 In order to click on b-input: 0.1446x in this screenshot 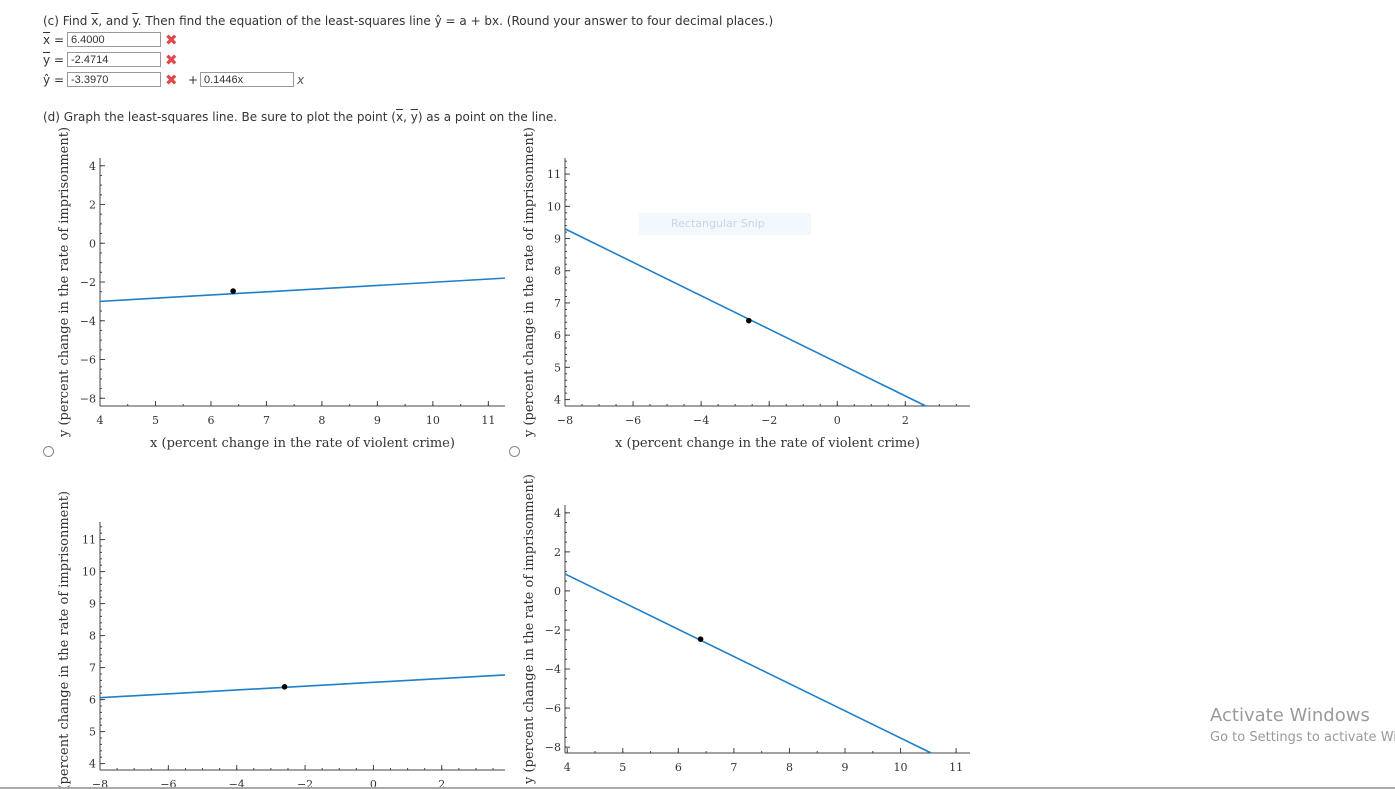, I will do `click(247, 79)`.